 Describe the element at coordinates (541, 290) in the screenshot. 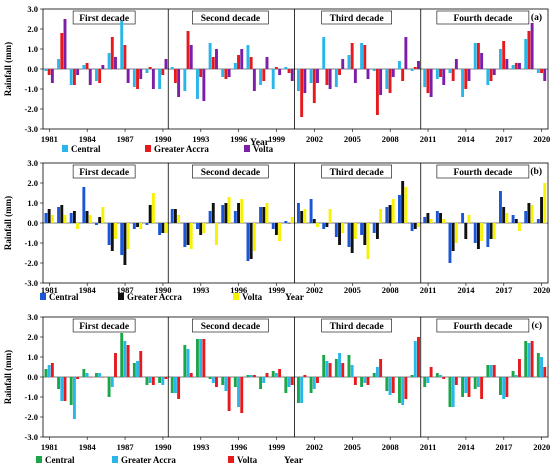

I see `x-tick-label: 2020` at that location.